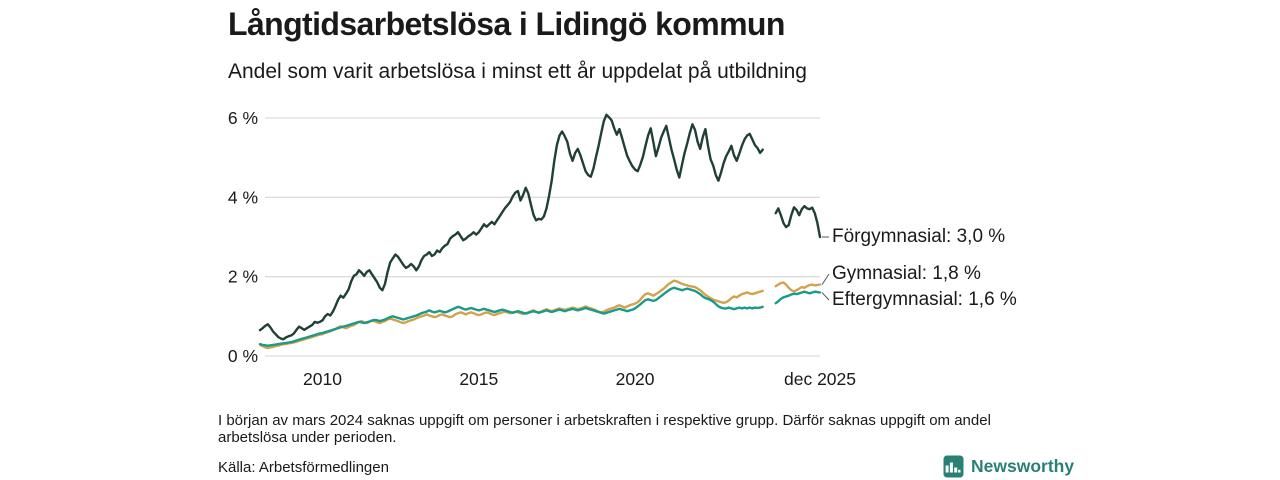 This screenshot has height=480, width=1280. Describe the element at coordinates (919, 236) in the screenshot. I see `series-end-label-forgymnasial: Förgymnasial: 3,0 %` at that location.